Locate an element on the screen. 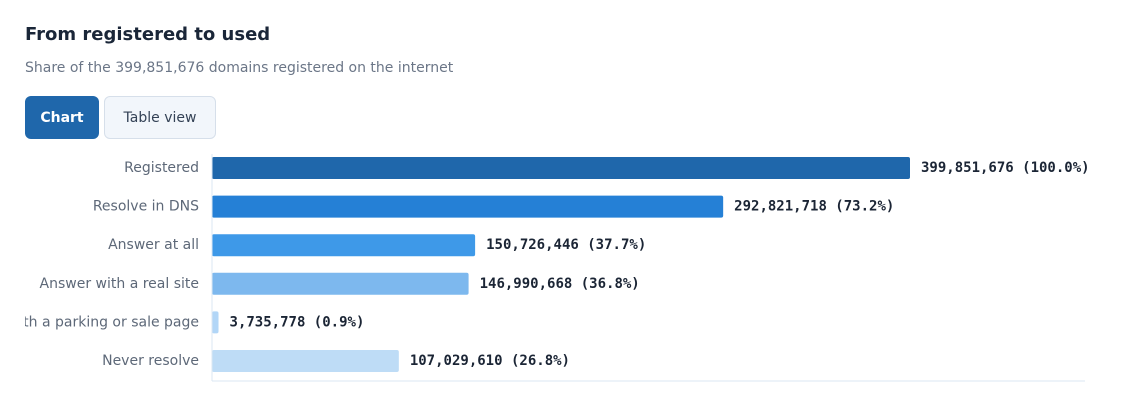 The width and height of the screenshot is (1127, 413). data-label: 399,851,676 (100.0%) is located at coordinates (1005, 168).